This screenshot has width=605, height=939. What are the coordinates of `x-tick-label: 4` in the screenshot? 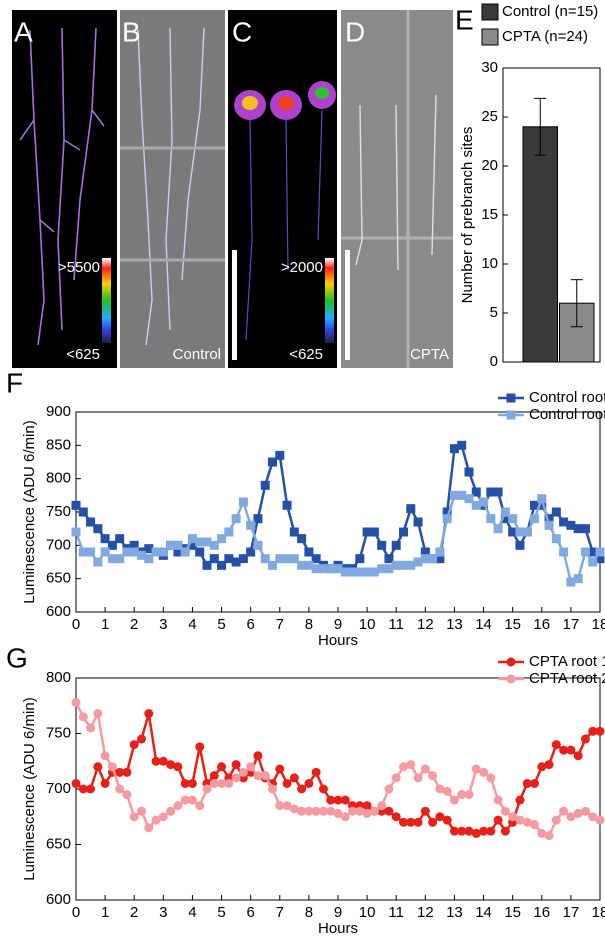 It's located at (192, 624).